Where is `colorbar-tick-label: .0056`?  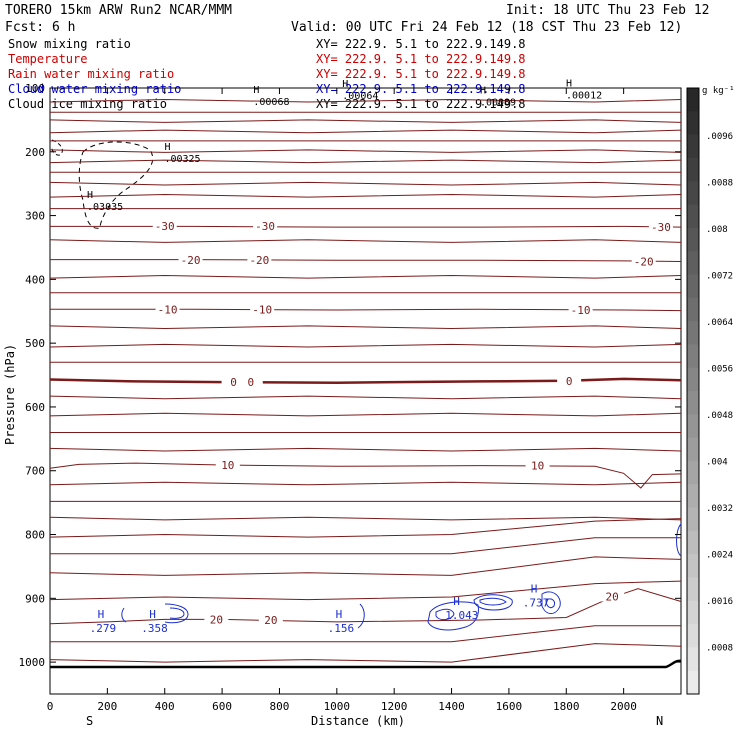 colorbar-tick-label: .0056 is located at coordinates (719, 370).